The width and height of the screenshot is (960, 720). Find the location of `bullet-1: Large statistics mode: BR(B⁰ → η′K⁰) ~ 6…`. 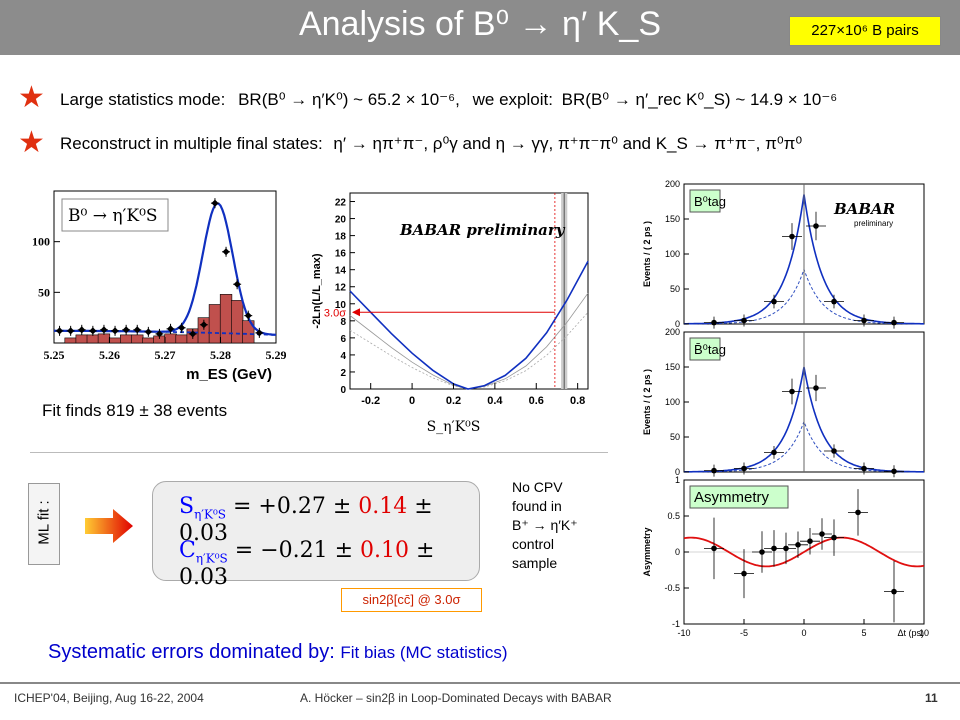

bullet-1: Large statistics mode: BR(B⁰ → η′K⁰) ~ 6… is located at coordinates (448, 100).